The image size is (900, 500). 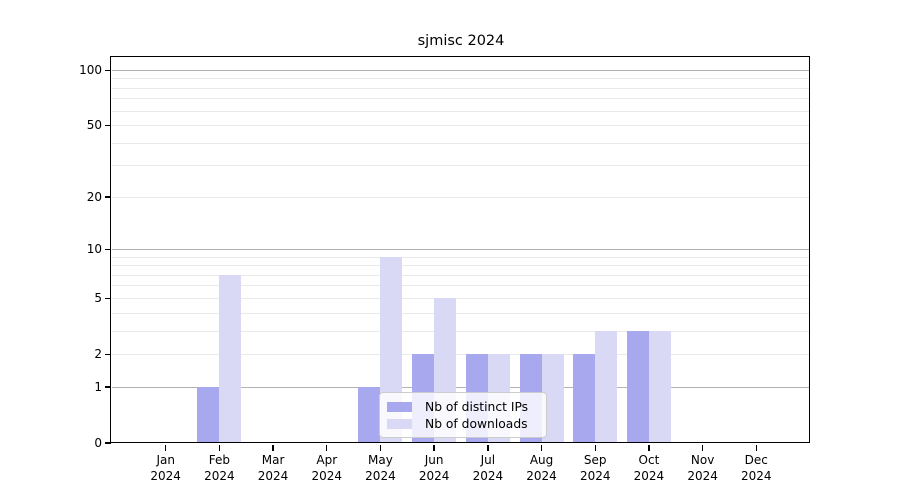 What do you see at coordinates (327, 468) in the screenshot?
I see `x-axis-tick-label: Apr 2024` at bounding box center [327, 468].